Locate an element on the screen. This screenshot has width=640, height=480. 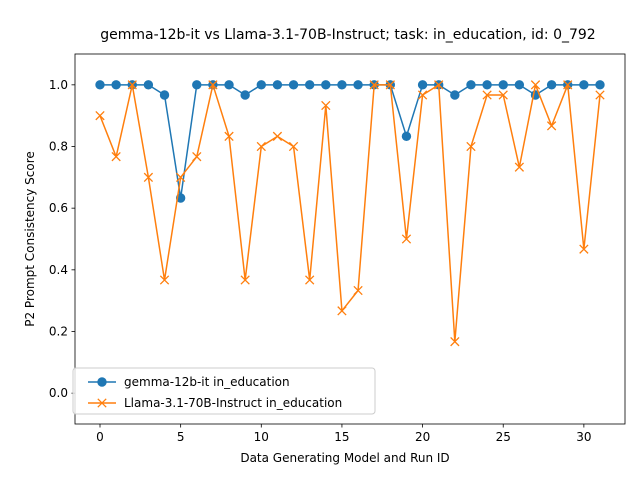
y-tick-label: 0.2 is located at coordinates (58, 332).